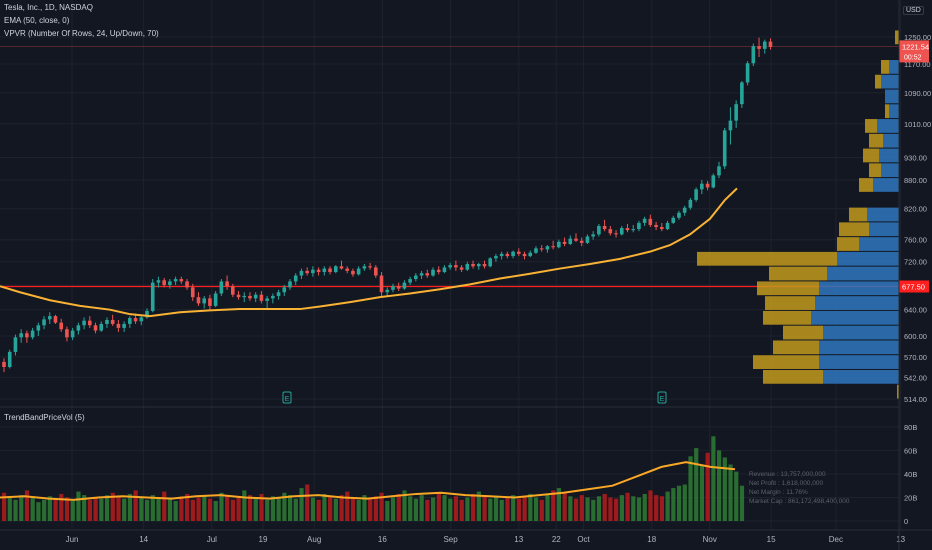 Image resolution: width=932 pixels, height=550 pixels. I want to click on price-tick-label: 1090.00, so click(917, 93).